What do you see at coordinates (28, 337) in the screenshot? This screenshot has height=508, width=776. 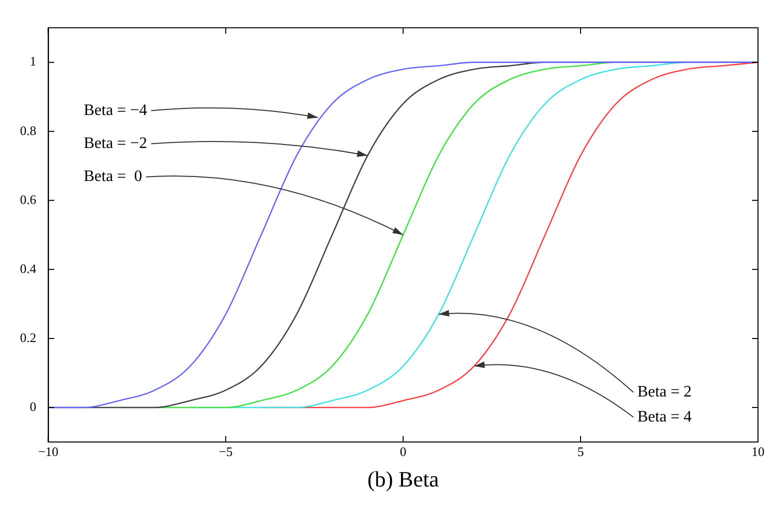 I see `y-tick-label: 0.2` at bounding box center [28, 337].